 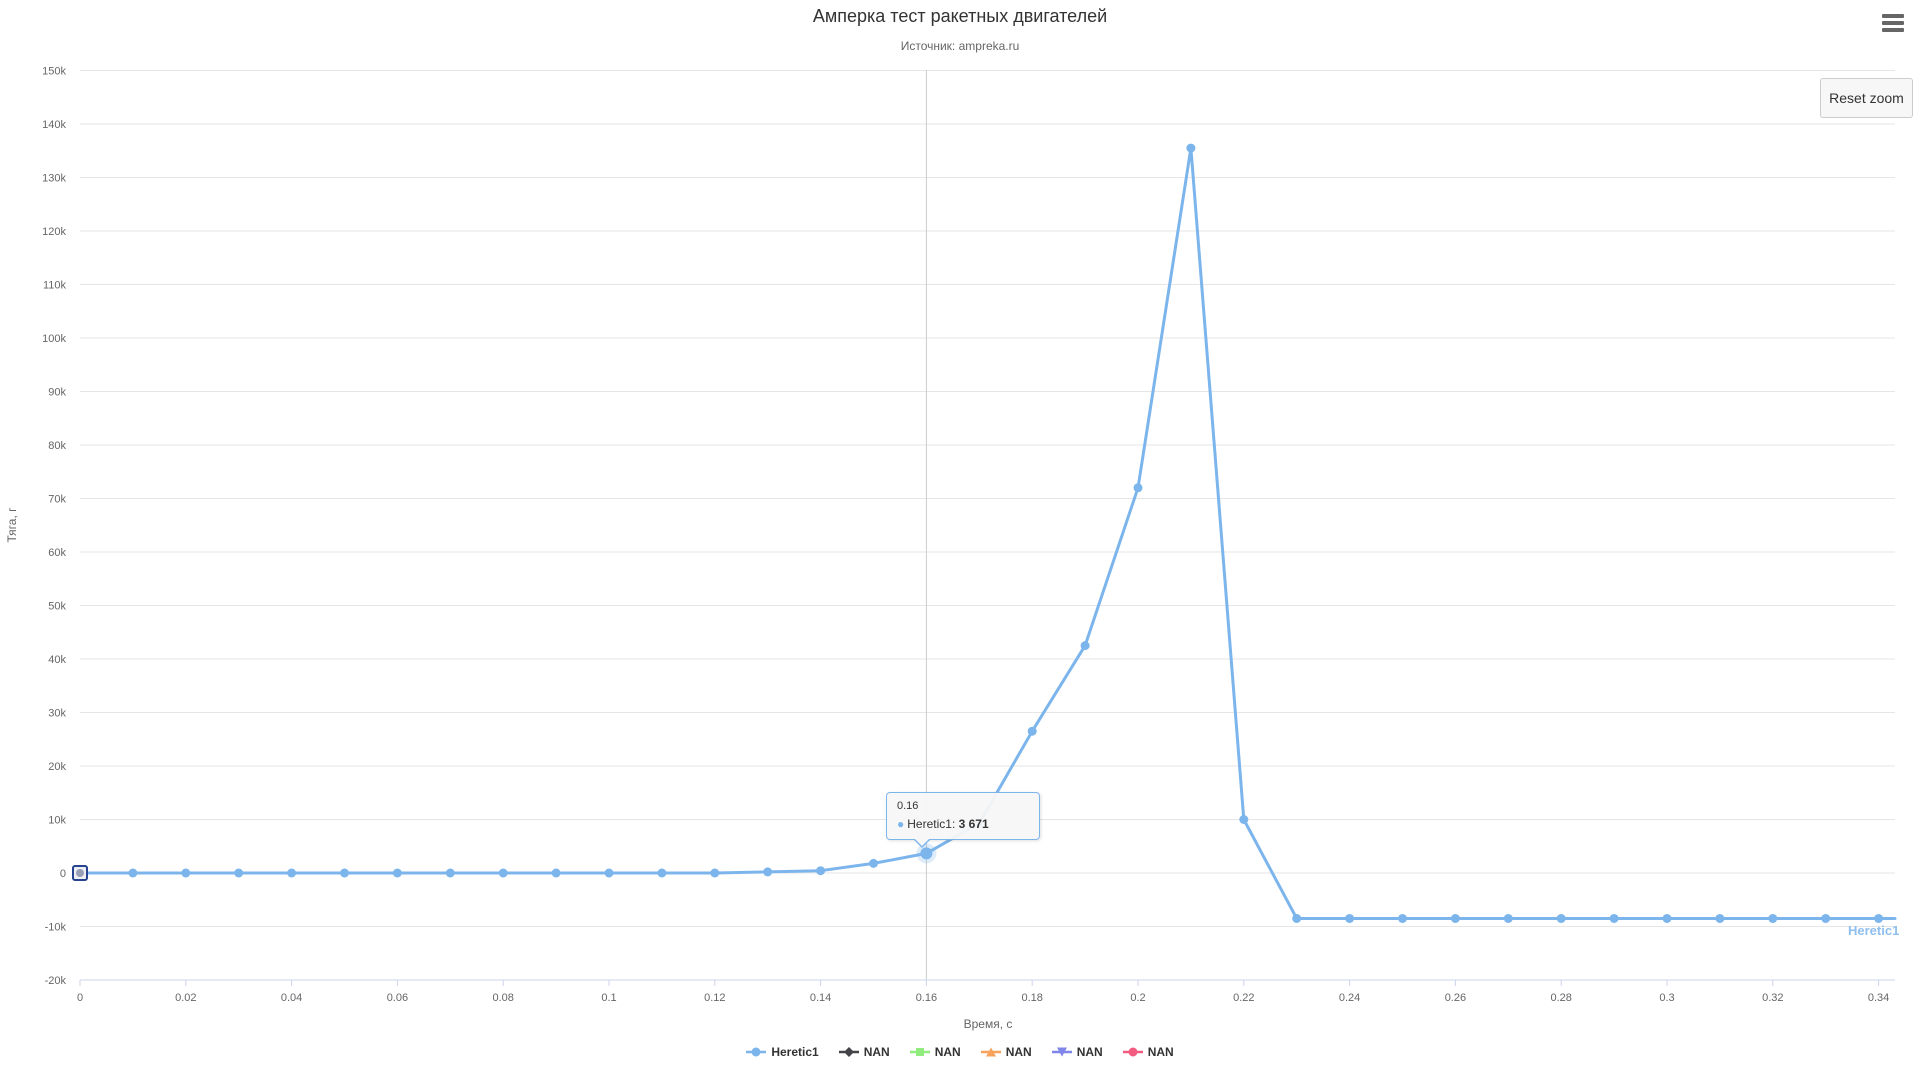 I want to click on x-axis-tick-label: 0.06, so click(x=397, y=998).